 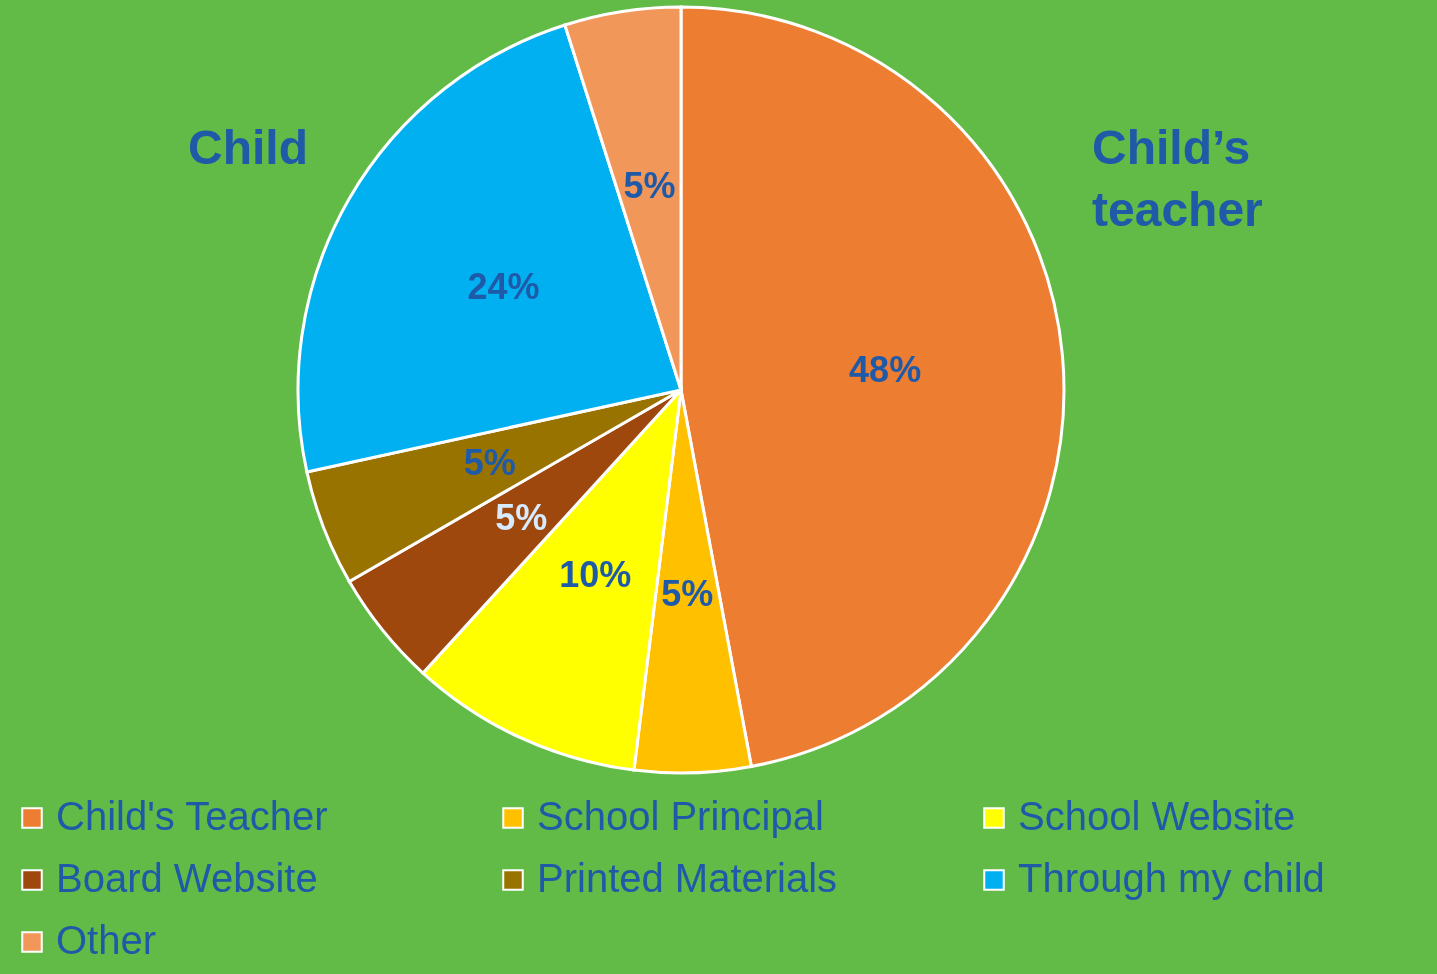 What do you see at coordinates (106, 940) in the screenshot?
I see `legend-label: Other` at bounding box center [106, 940].